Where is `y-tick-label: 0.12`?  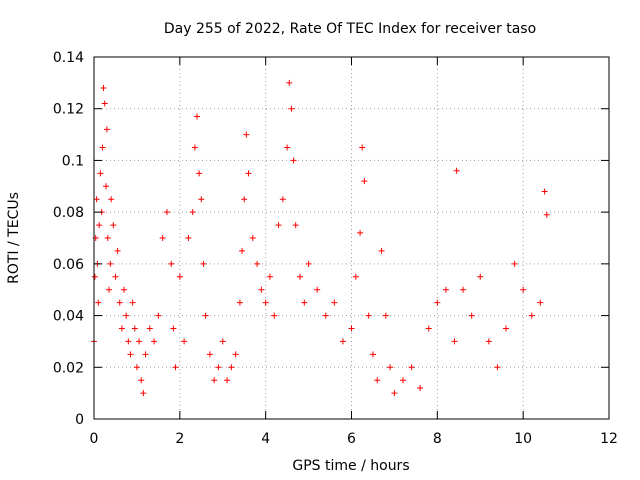 y-tick-label: 0.12 is located at coordinates (68, 110).